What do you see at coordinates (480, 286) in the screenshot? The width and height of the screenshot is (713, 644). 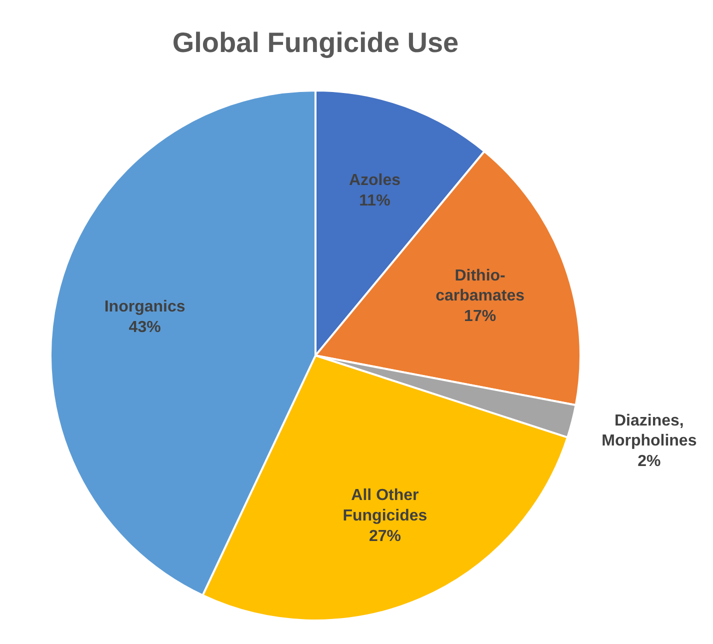 I see `slice-label: Dithio- carbamates` at bounding box center [480, 286].